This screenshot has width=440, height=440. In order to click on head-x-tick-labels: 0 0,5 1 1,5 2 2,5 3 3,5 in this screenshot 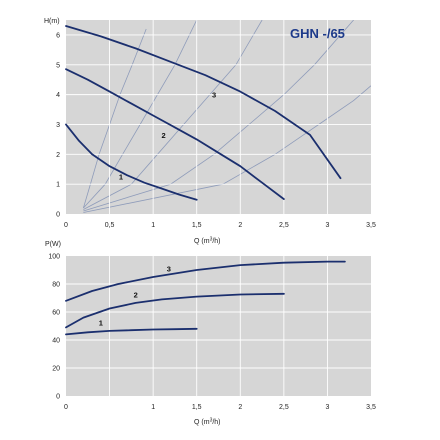, I will do `click(220, 225)`.